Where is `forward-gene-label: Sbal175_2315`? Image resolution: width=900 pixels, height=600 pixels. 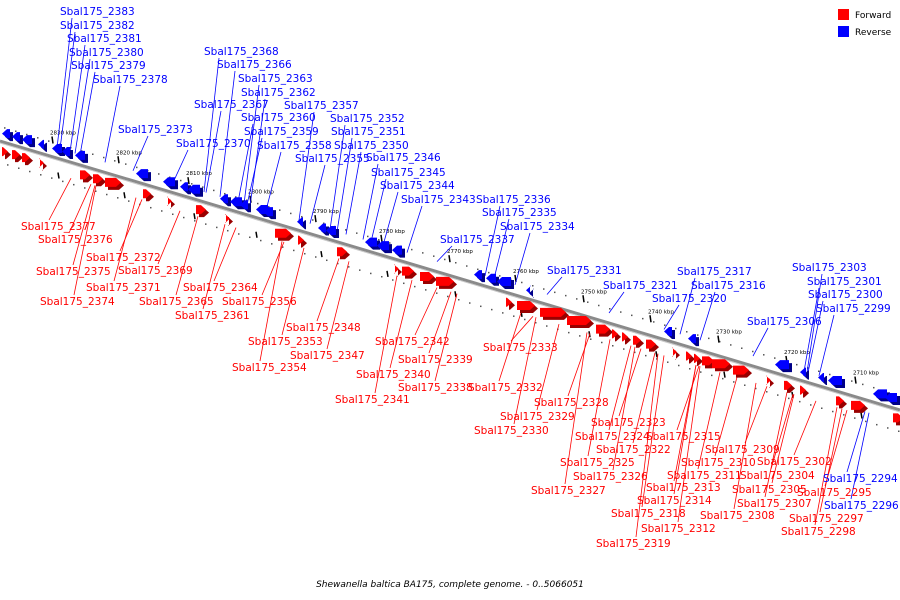 forward-gene-label: Sbal175_2315 is located at coordinates (683, 437).